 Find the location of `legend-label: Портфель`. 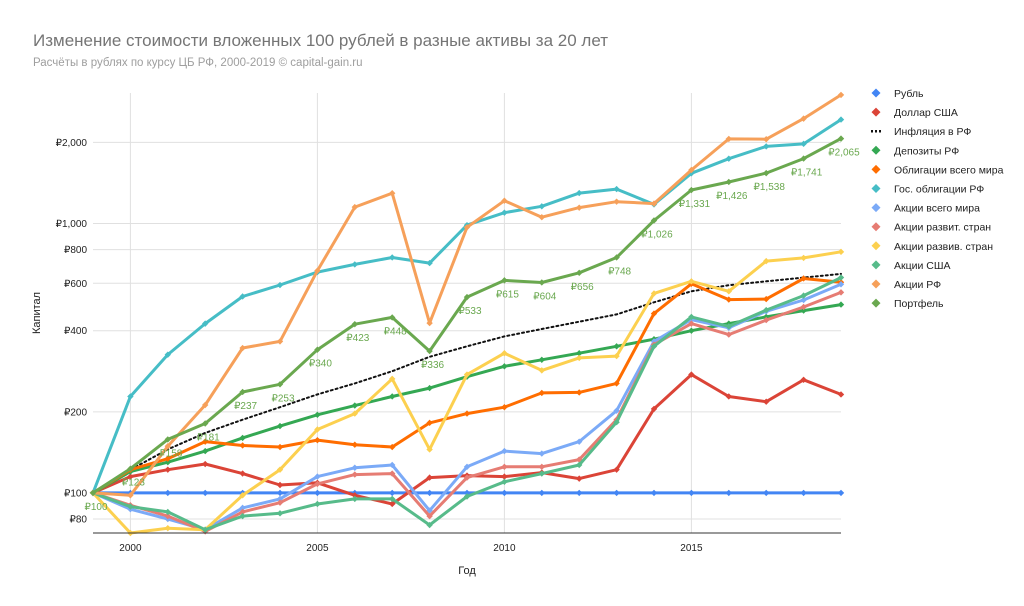

legend-label: Портфель is located at coordinates (919, 304).